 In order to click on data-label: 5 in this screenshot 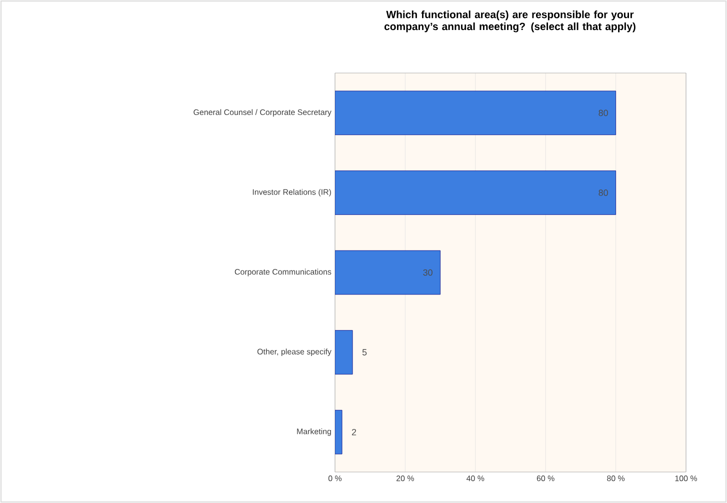, I will do `click(364, 352)`.